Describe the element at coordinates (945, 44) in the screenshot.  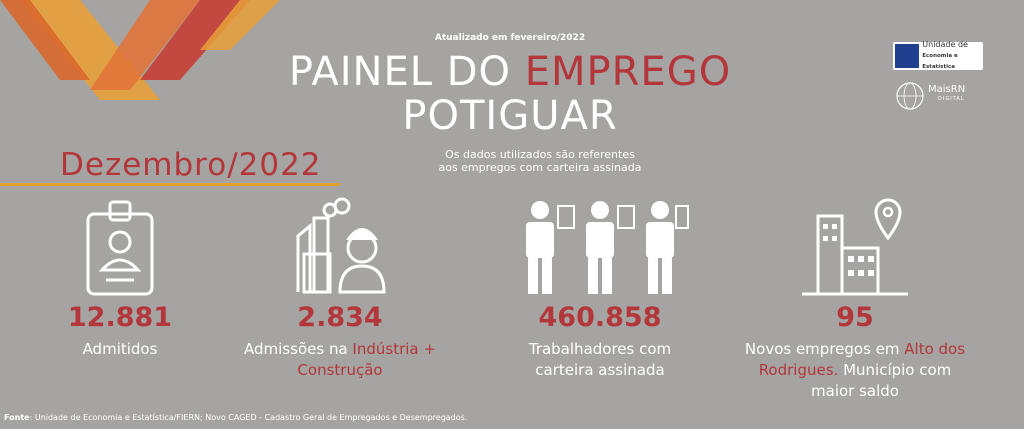
I see `logo-unit-line1: Unidade de` at that location.